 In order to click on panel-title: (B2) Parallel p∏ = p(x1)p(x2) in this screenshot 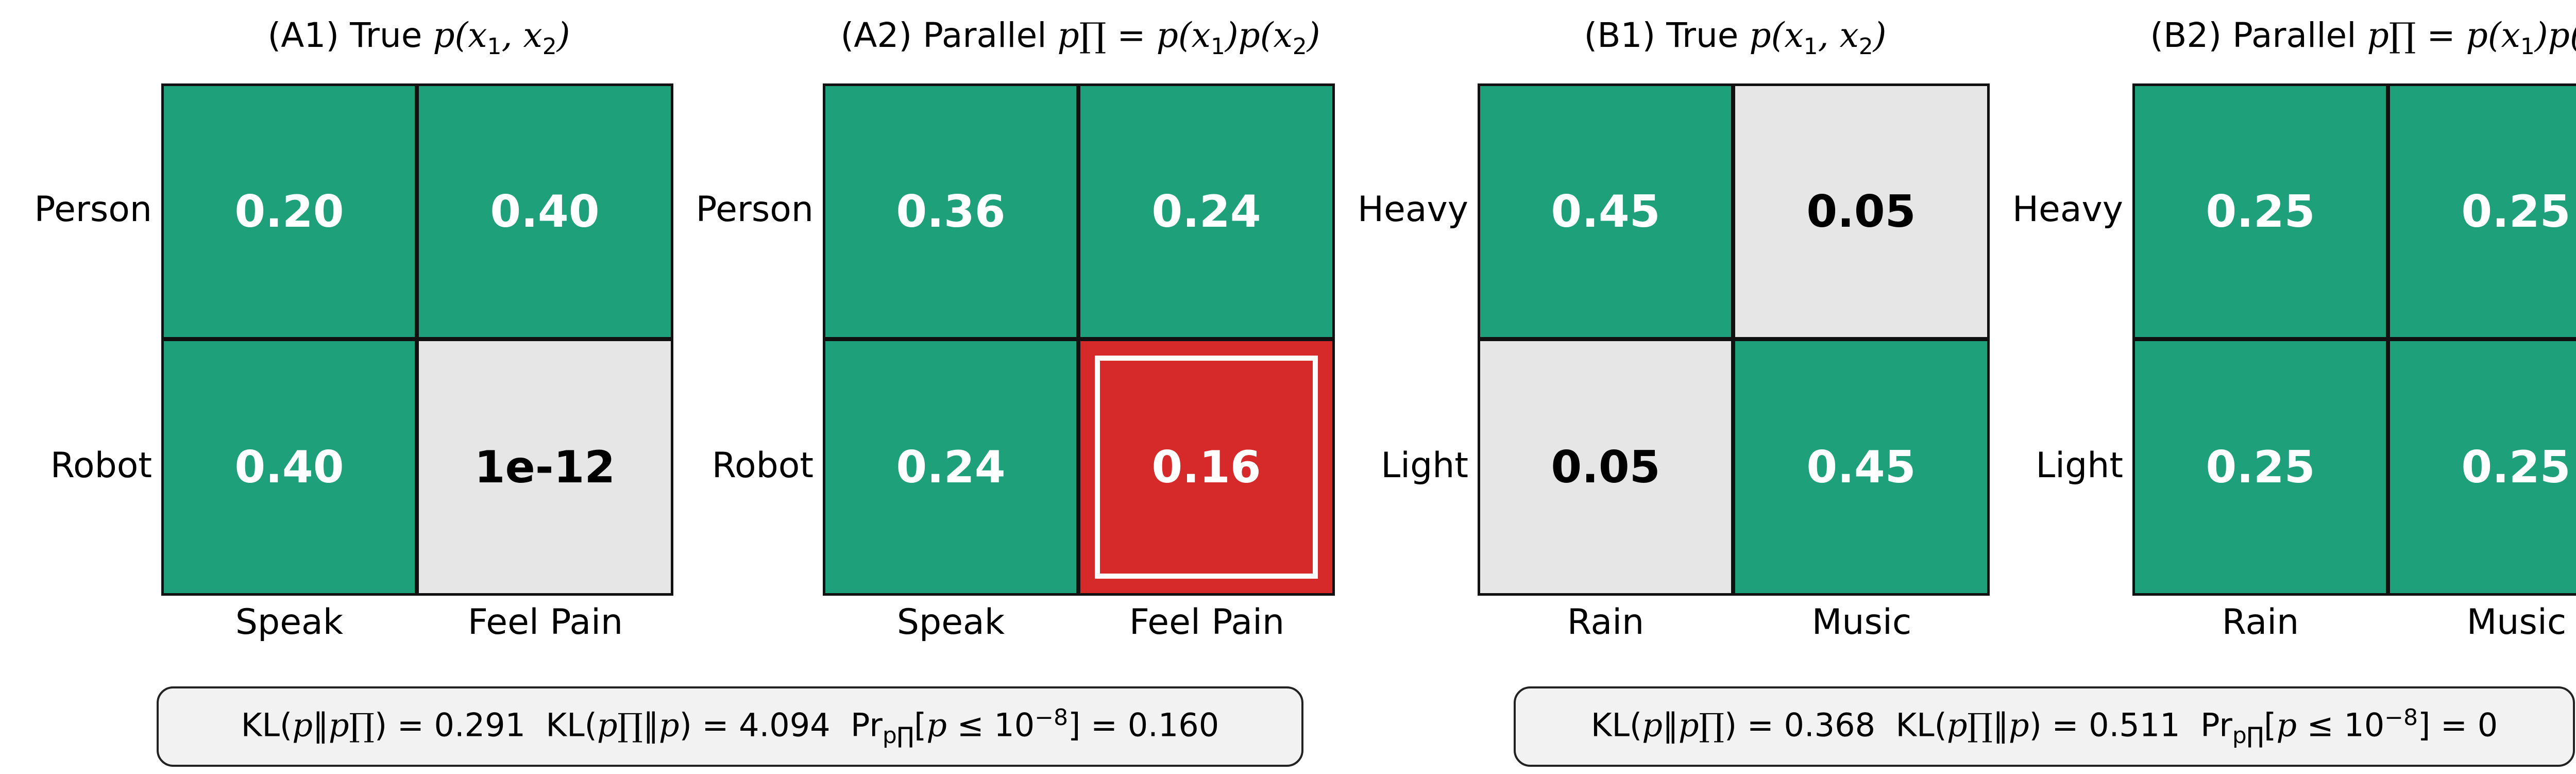, I will do `click(2363, 37)`.